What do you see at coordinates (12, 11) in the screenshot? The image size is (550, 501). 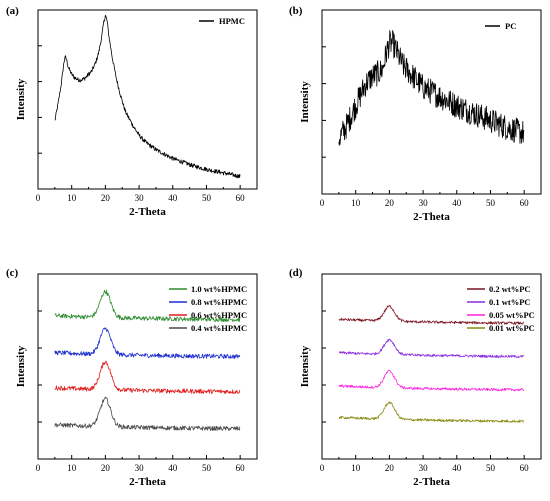 I see `panel-letter: (a)` at bounding box center [12, 11].